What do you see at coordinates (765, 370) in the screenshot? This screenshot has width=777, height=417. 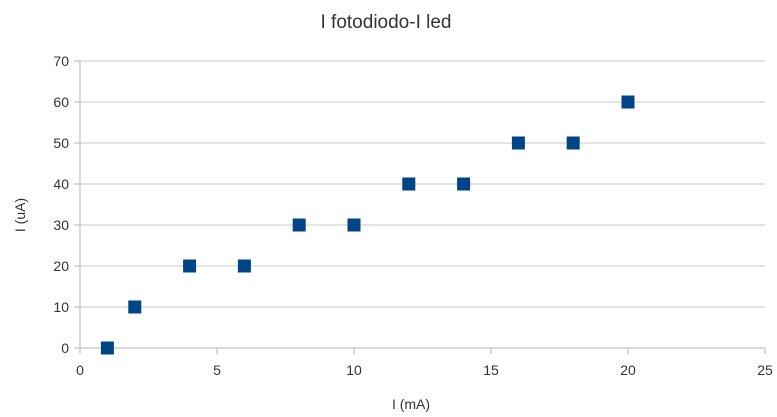 I see `x-tick-label: 25` at bounding box center [765, 370].